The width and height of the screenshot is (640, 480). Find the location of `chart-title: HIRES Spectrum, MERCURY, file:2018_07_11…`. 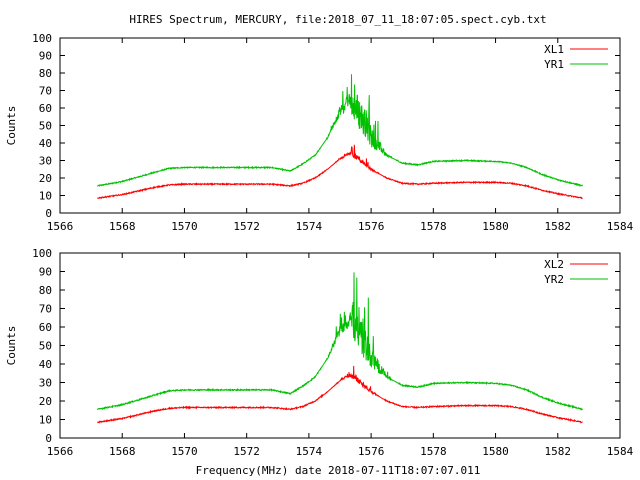

chart-title: HIRES Spectrum, MERCURY, file:2018_07_11… is located at coordinates (337, 19).